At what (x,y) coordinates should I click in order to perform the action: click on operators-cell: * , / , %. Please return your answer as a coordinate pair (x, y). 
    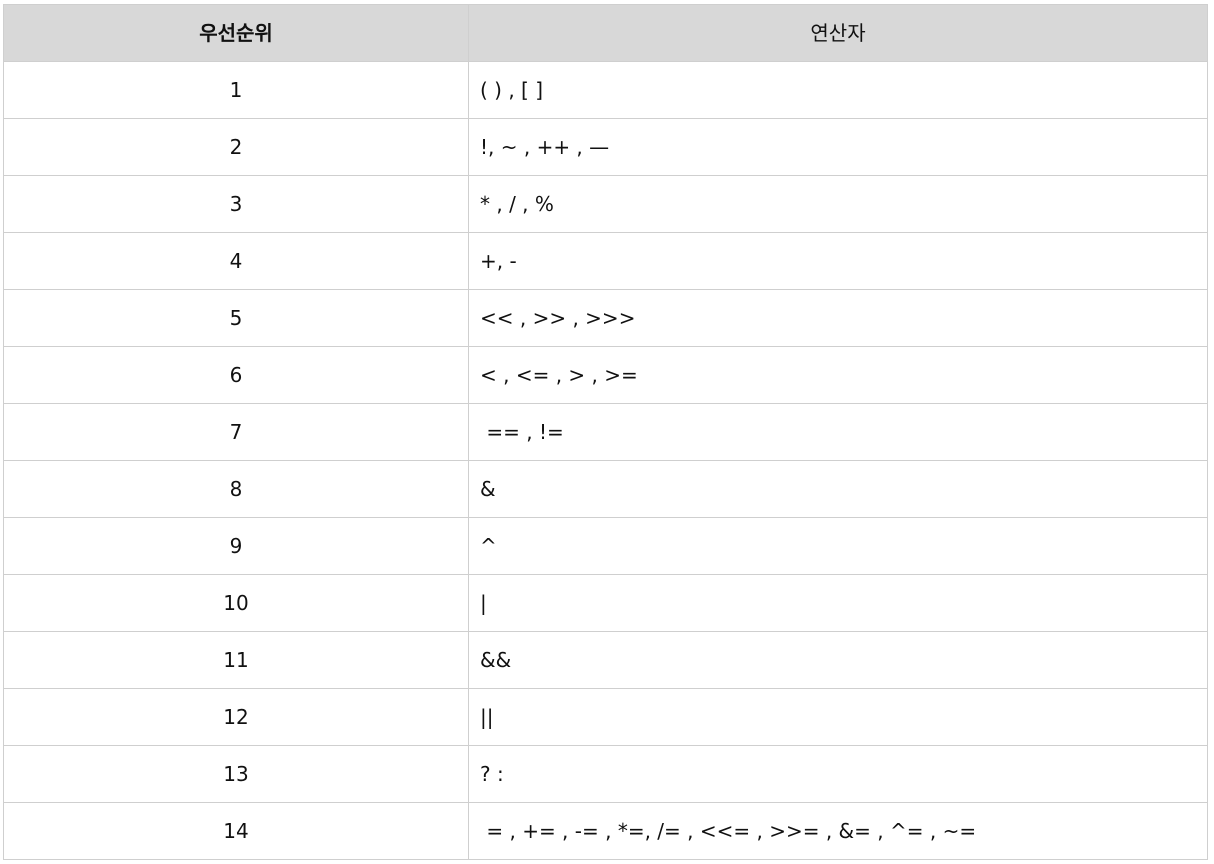
    Looking at the image, I should click on (838, 204).